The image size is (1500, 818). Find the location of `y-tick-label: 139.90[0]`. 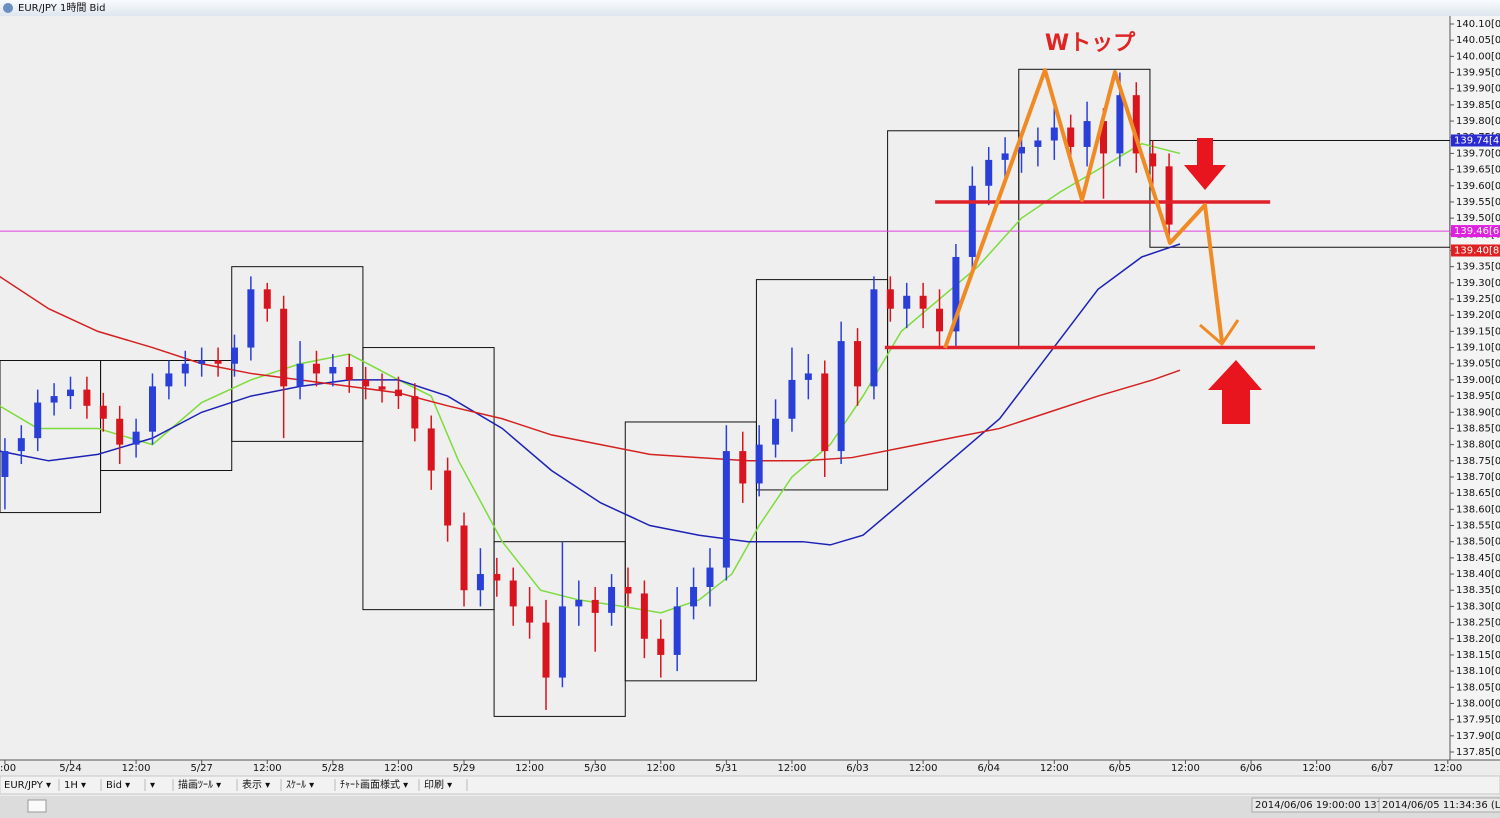

y-tick-label: 139.90[0] is located at coordinates (1478, 89).